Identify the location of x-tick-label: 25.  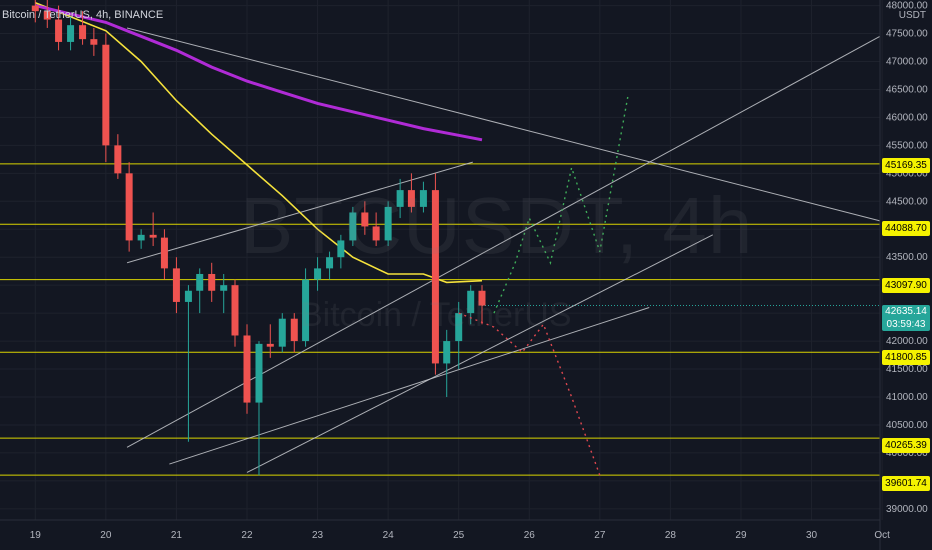
(459, 535).